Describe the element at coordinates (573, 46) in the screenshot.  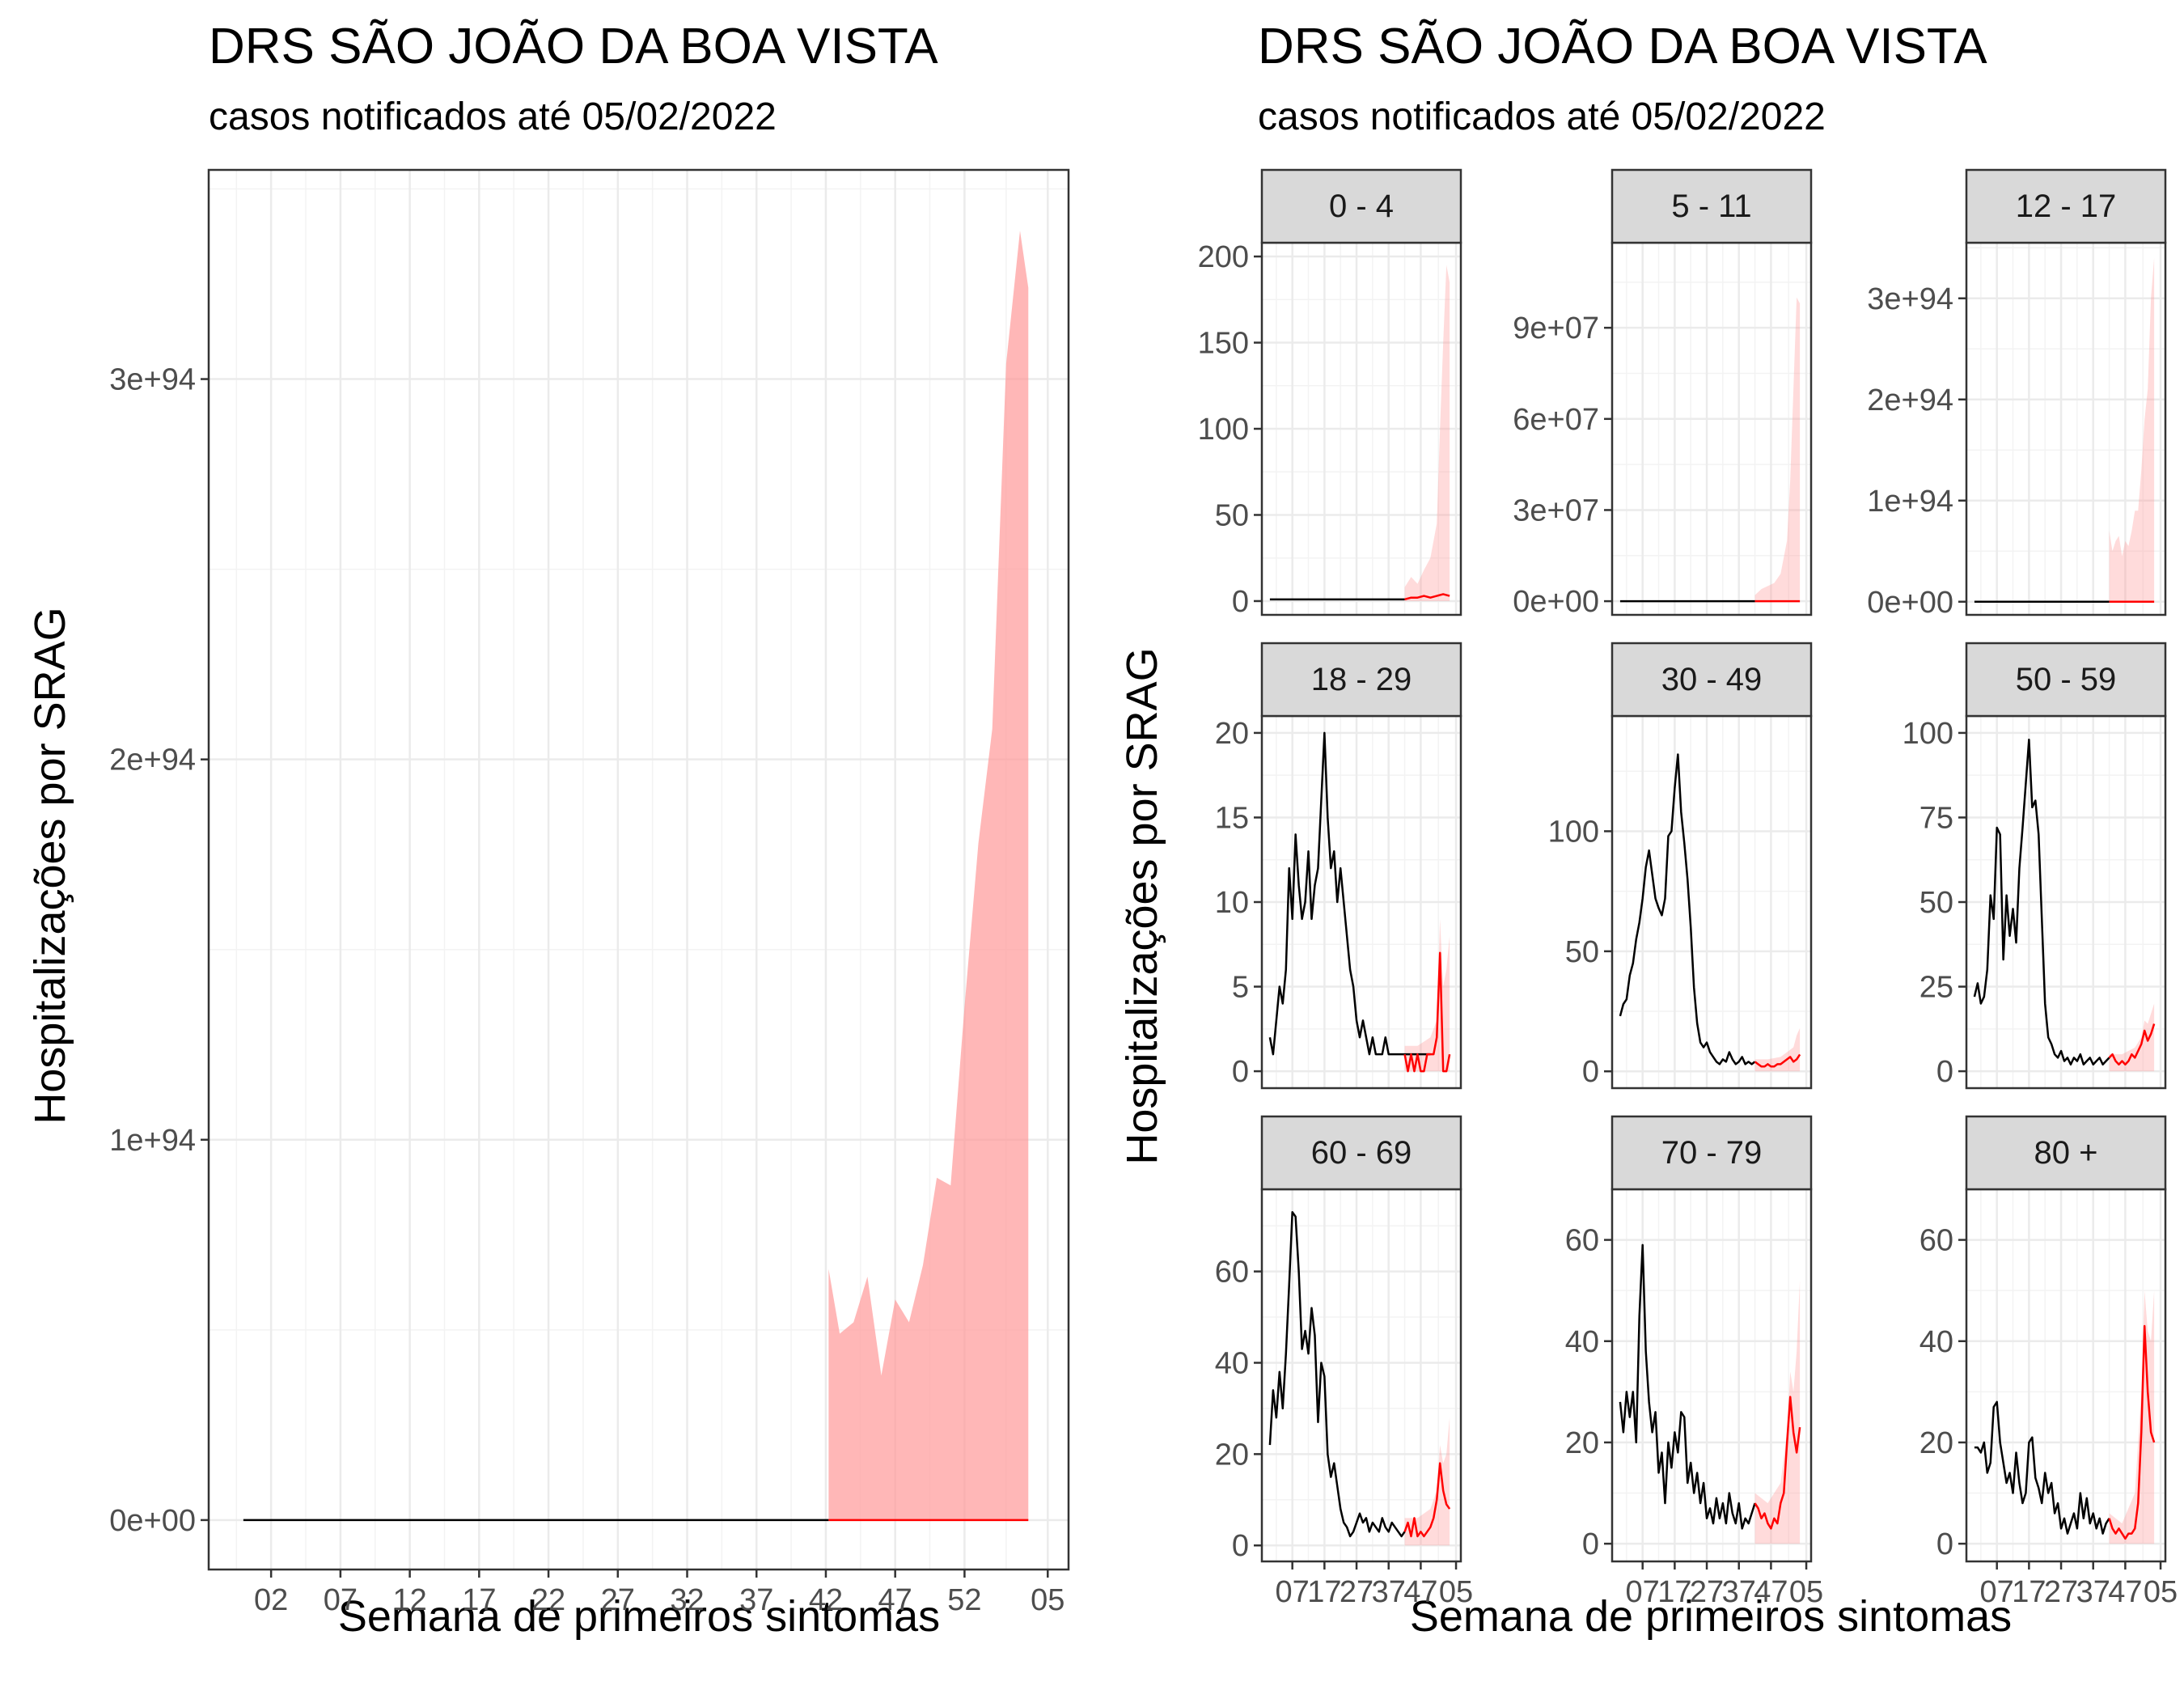
I see `left-chart-title: DRS SÃO JOÃO DA BOA VISTA` at that location.